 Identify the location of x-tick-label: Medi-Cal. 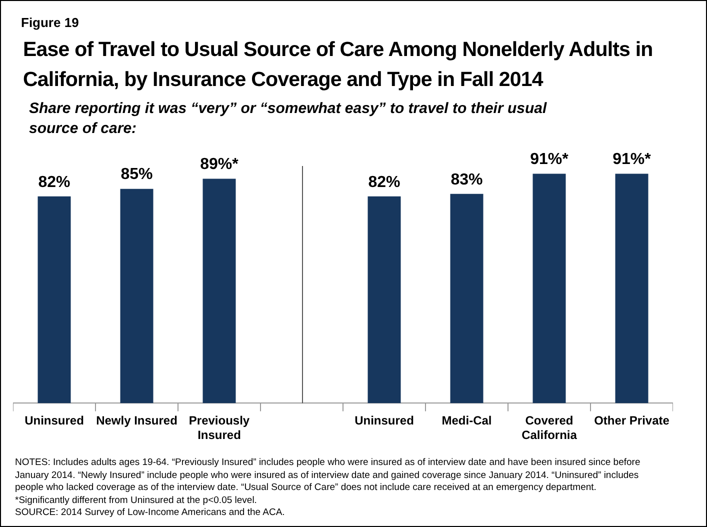
(467, 421).